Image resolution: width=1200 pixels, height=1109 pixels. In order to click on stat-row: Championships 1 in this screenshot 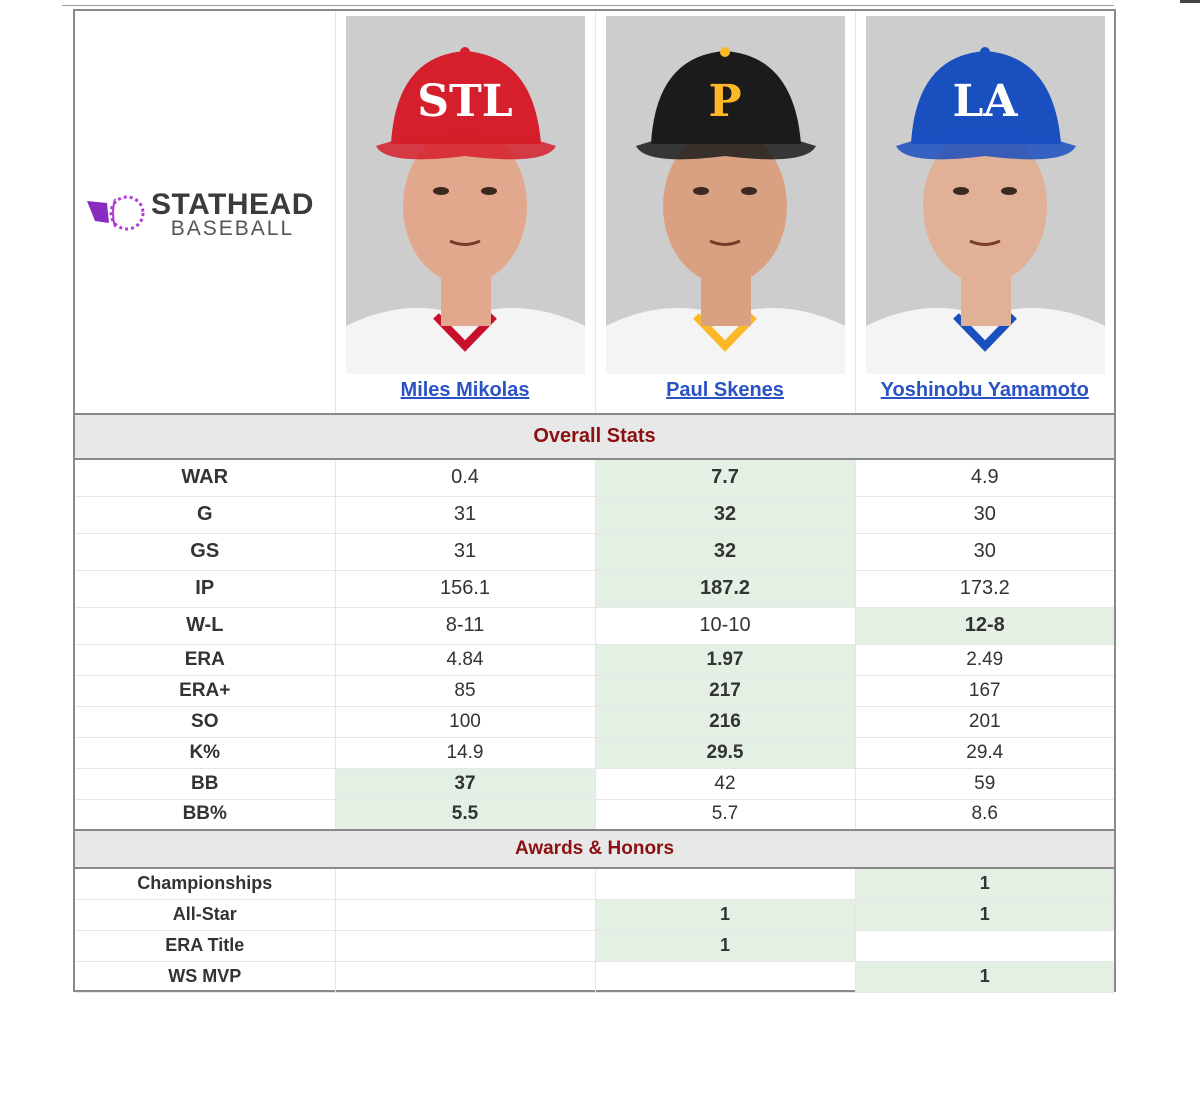, I will do `click(594, 884)`.